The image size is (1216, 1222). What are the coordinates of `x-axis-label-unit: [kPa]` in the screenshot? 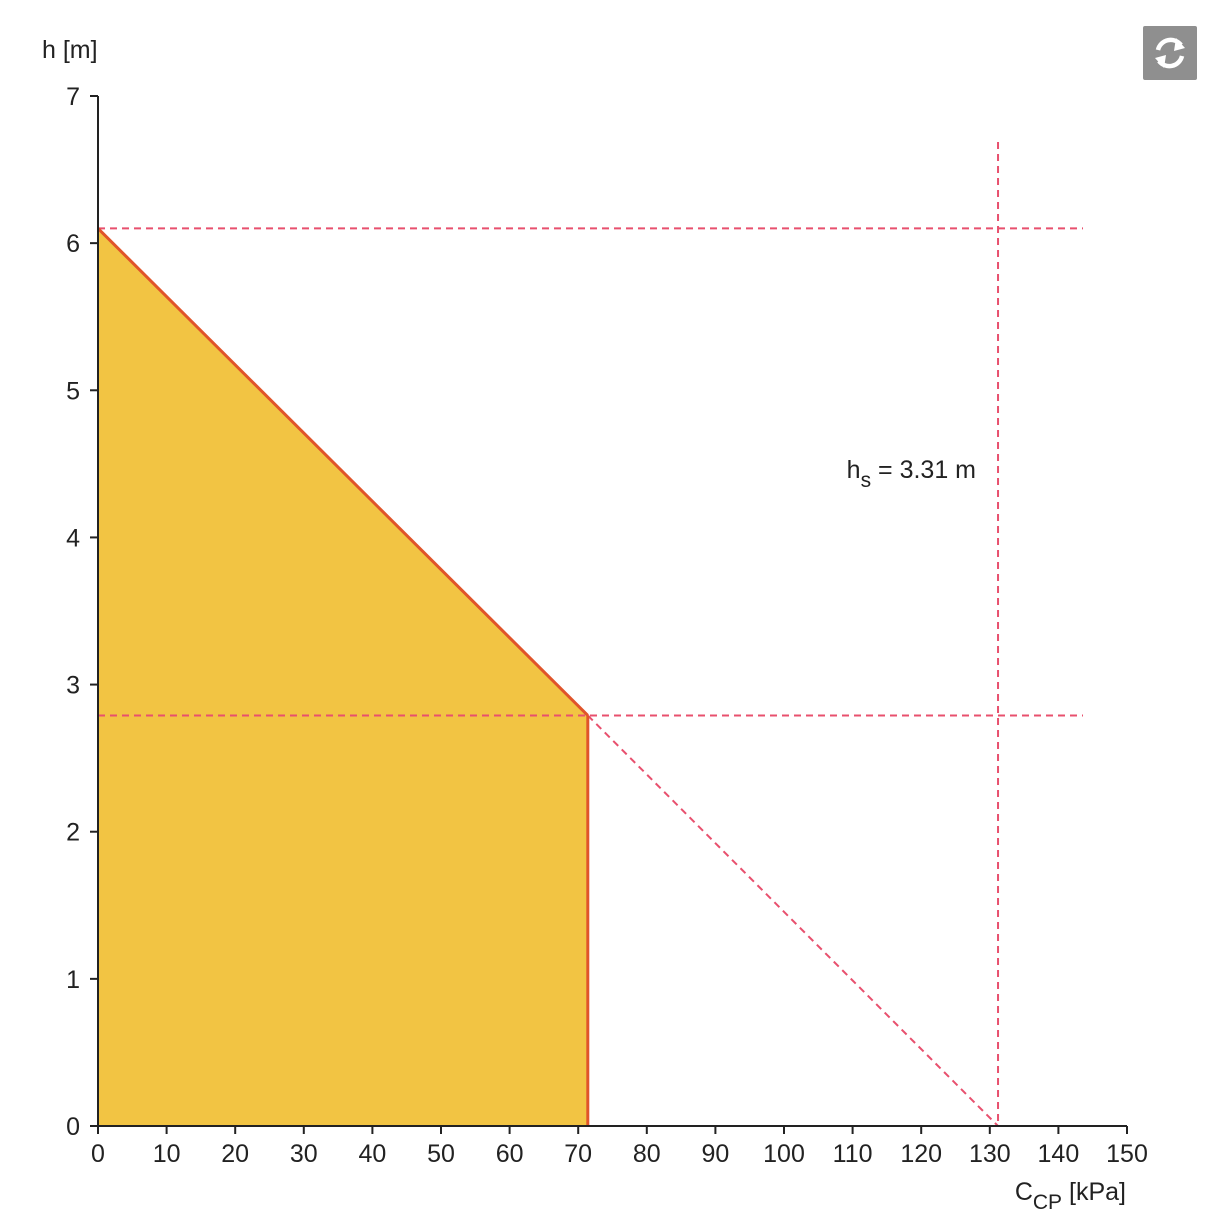 It's located at (1094, 1192).